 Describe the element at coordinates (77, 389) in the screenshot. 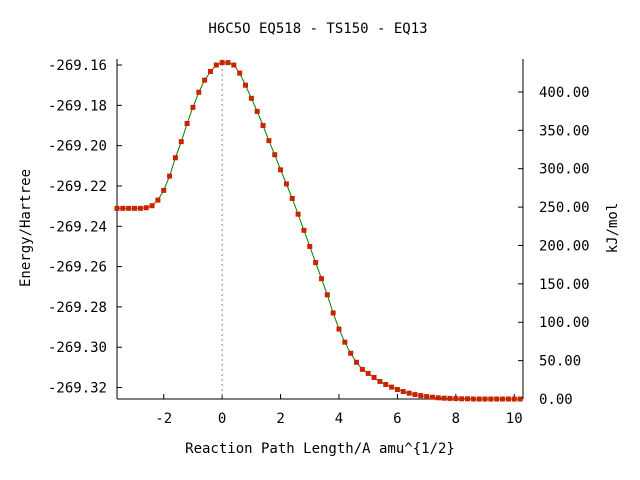

I see `y-tick-label: -269.32` at that location.